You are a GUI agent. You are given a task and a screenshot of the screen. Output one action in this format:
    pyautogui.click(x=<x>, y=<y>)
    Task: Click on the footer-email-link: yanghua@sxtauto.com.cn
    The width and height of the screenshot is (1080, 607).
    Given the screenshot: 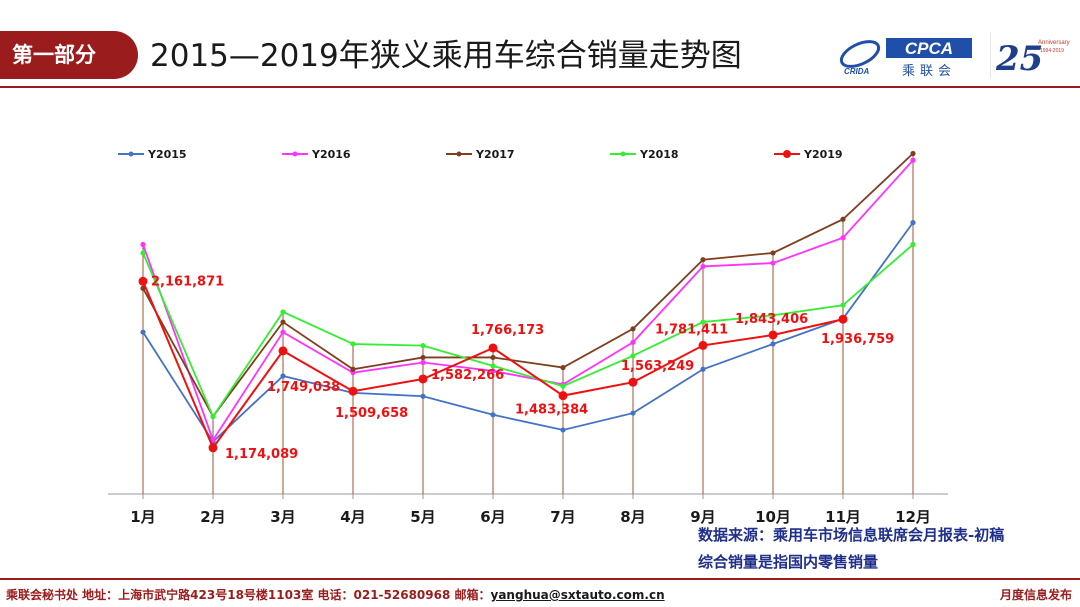 What is the action you would take?
    pyautogui.click(x=577, y=595)
    